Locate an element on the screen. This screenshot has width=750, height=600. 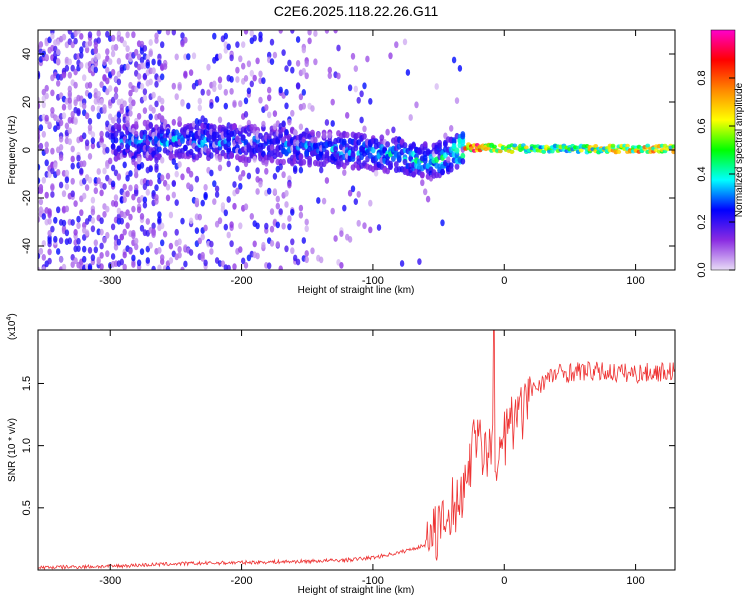
colorbar-label: Normalized spectral amplitude is located at coordinates (739, 149).